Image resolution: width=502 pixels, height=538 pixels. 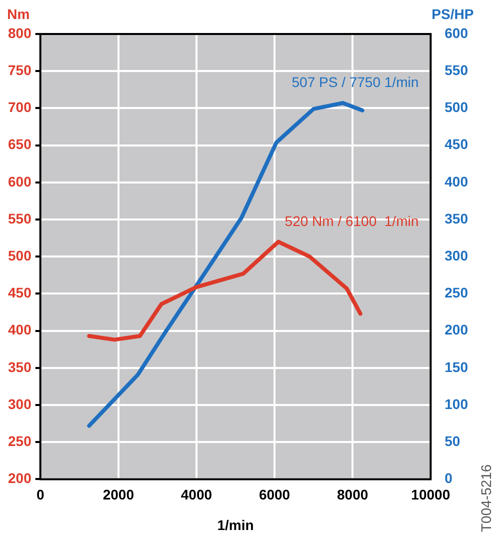 I want to click on y-axis-title: Nm, so click(x=18, y=14).